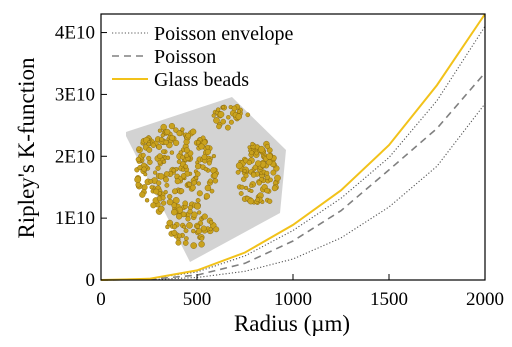 The image size is (512, 347). I want to click on y-tick-label: 1E10, so click(75, 218).